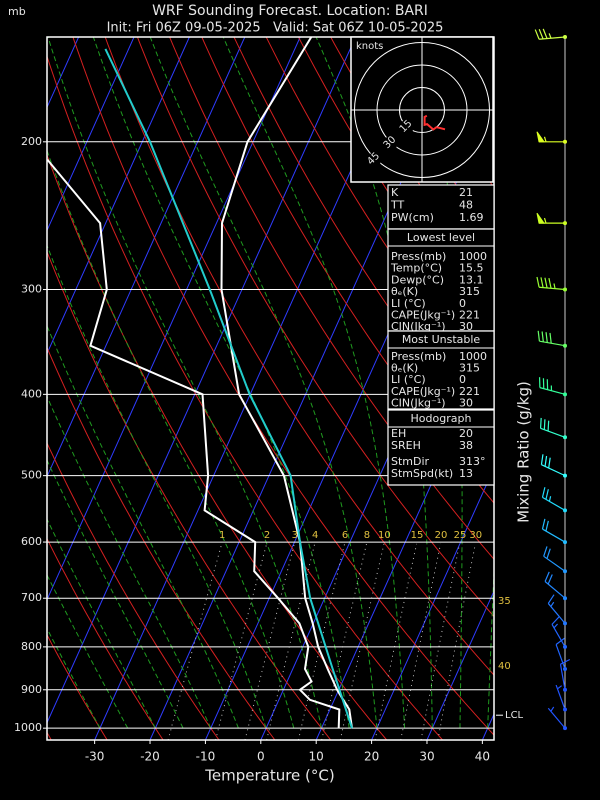 The width and height of the screenshot is (600, 800). What do you see at coordinates (17, 11) in the screenshot?
I see `y-unit: mb` at bounding box center [17, 11].